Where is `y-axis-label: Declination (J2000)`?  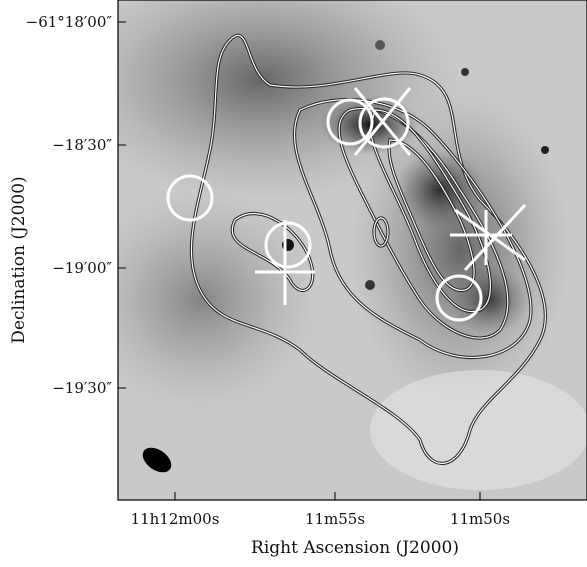
y-axis-label: Declination (J2000) is located at coordinates (19, 259).